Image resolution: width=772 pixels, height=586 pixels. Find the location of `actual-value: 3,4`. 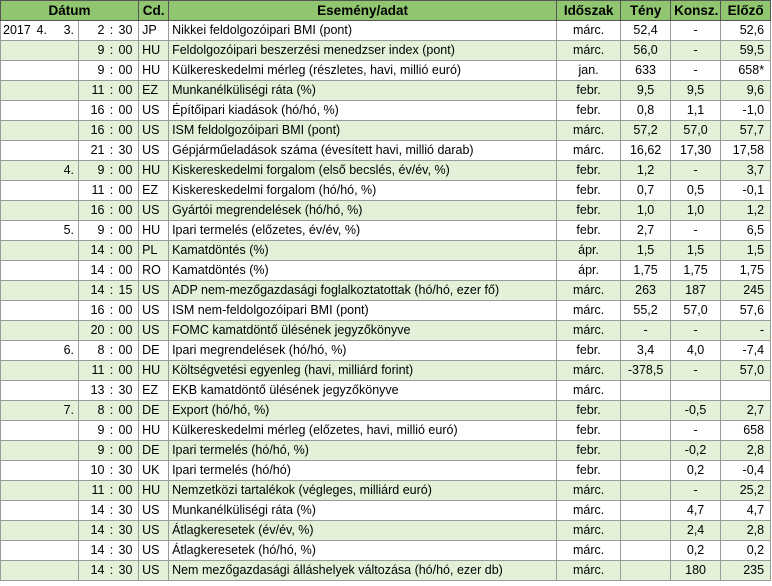

actual-value: 3,4 is located at coordinates (646, 350).